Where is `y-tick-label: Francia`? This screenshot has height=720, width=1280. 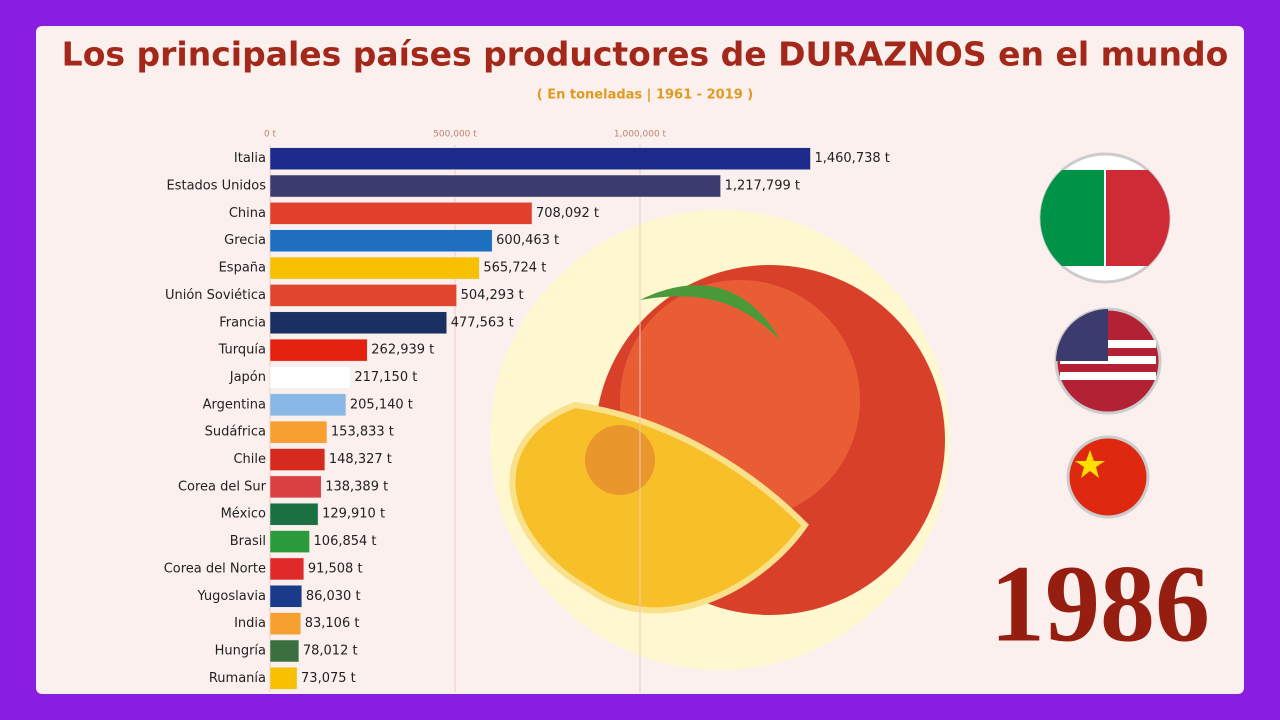 y-tick-label: Francia is located at coordinates (242, 322).